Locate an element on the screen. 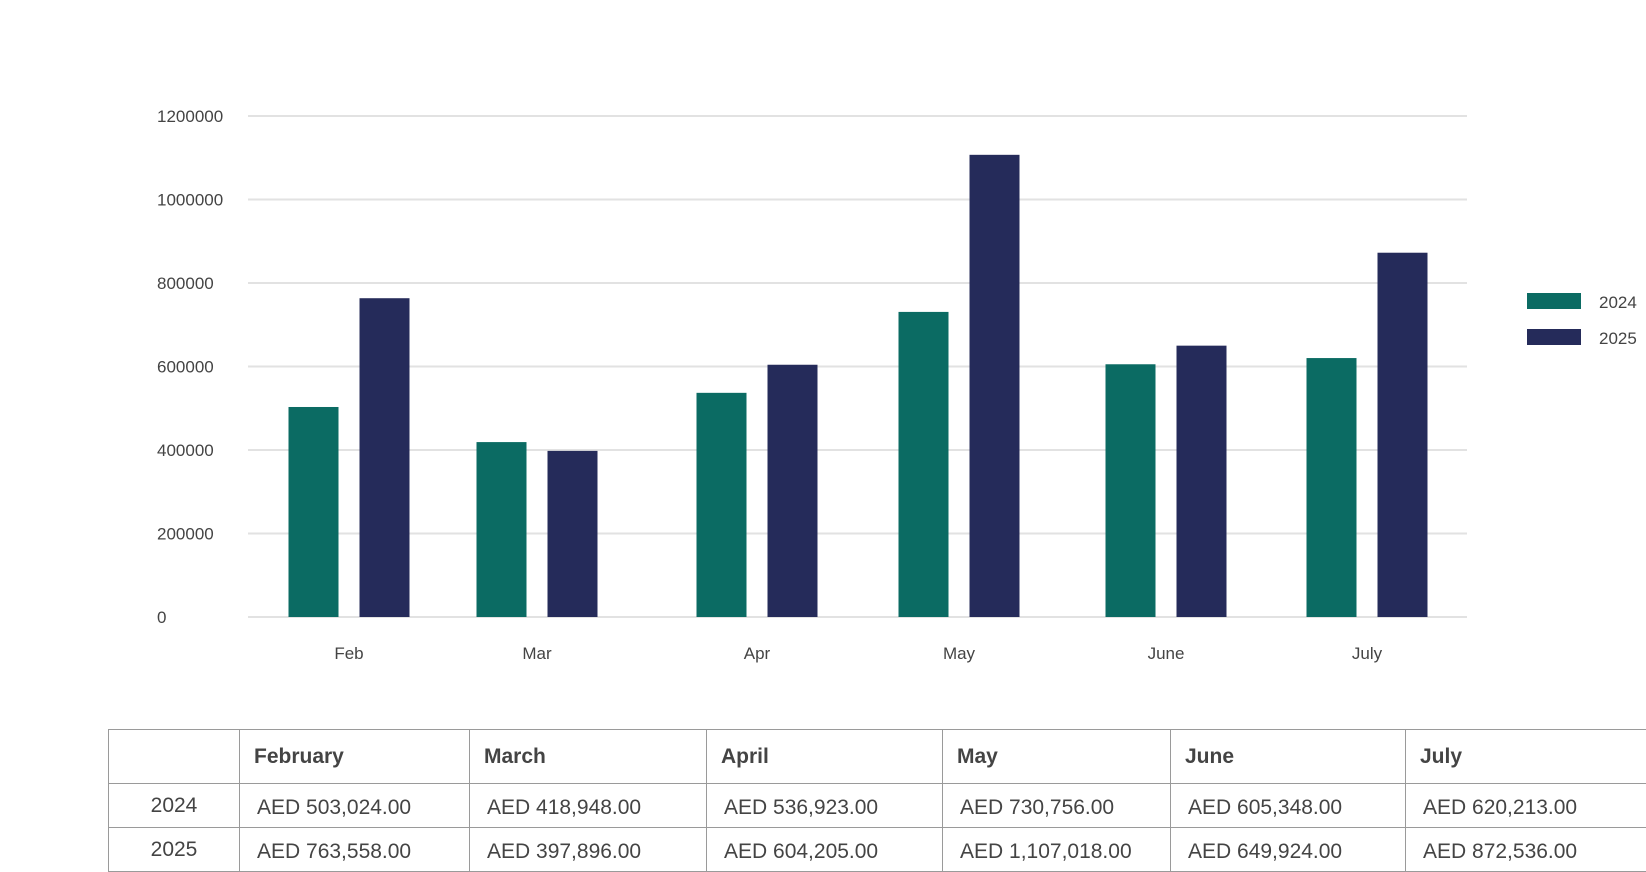  y-tick-label: 600000 is located at coordinates (185, 367).